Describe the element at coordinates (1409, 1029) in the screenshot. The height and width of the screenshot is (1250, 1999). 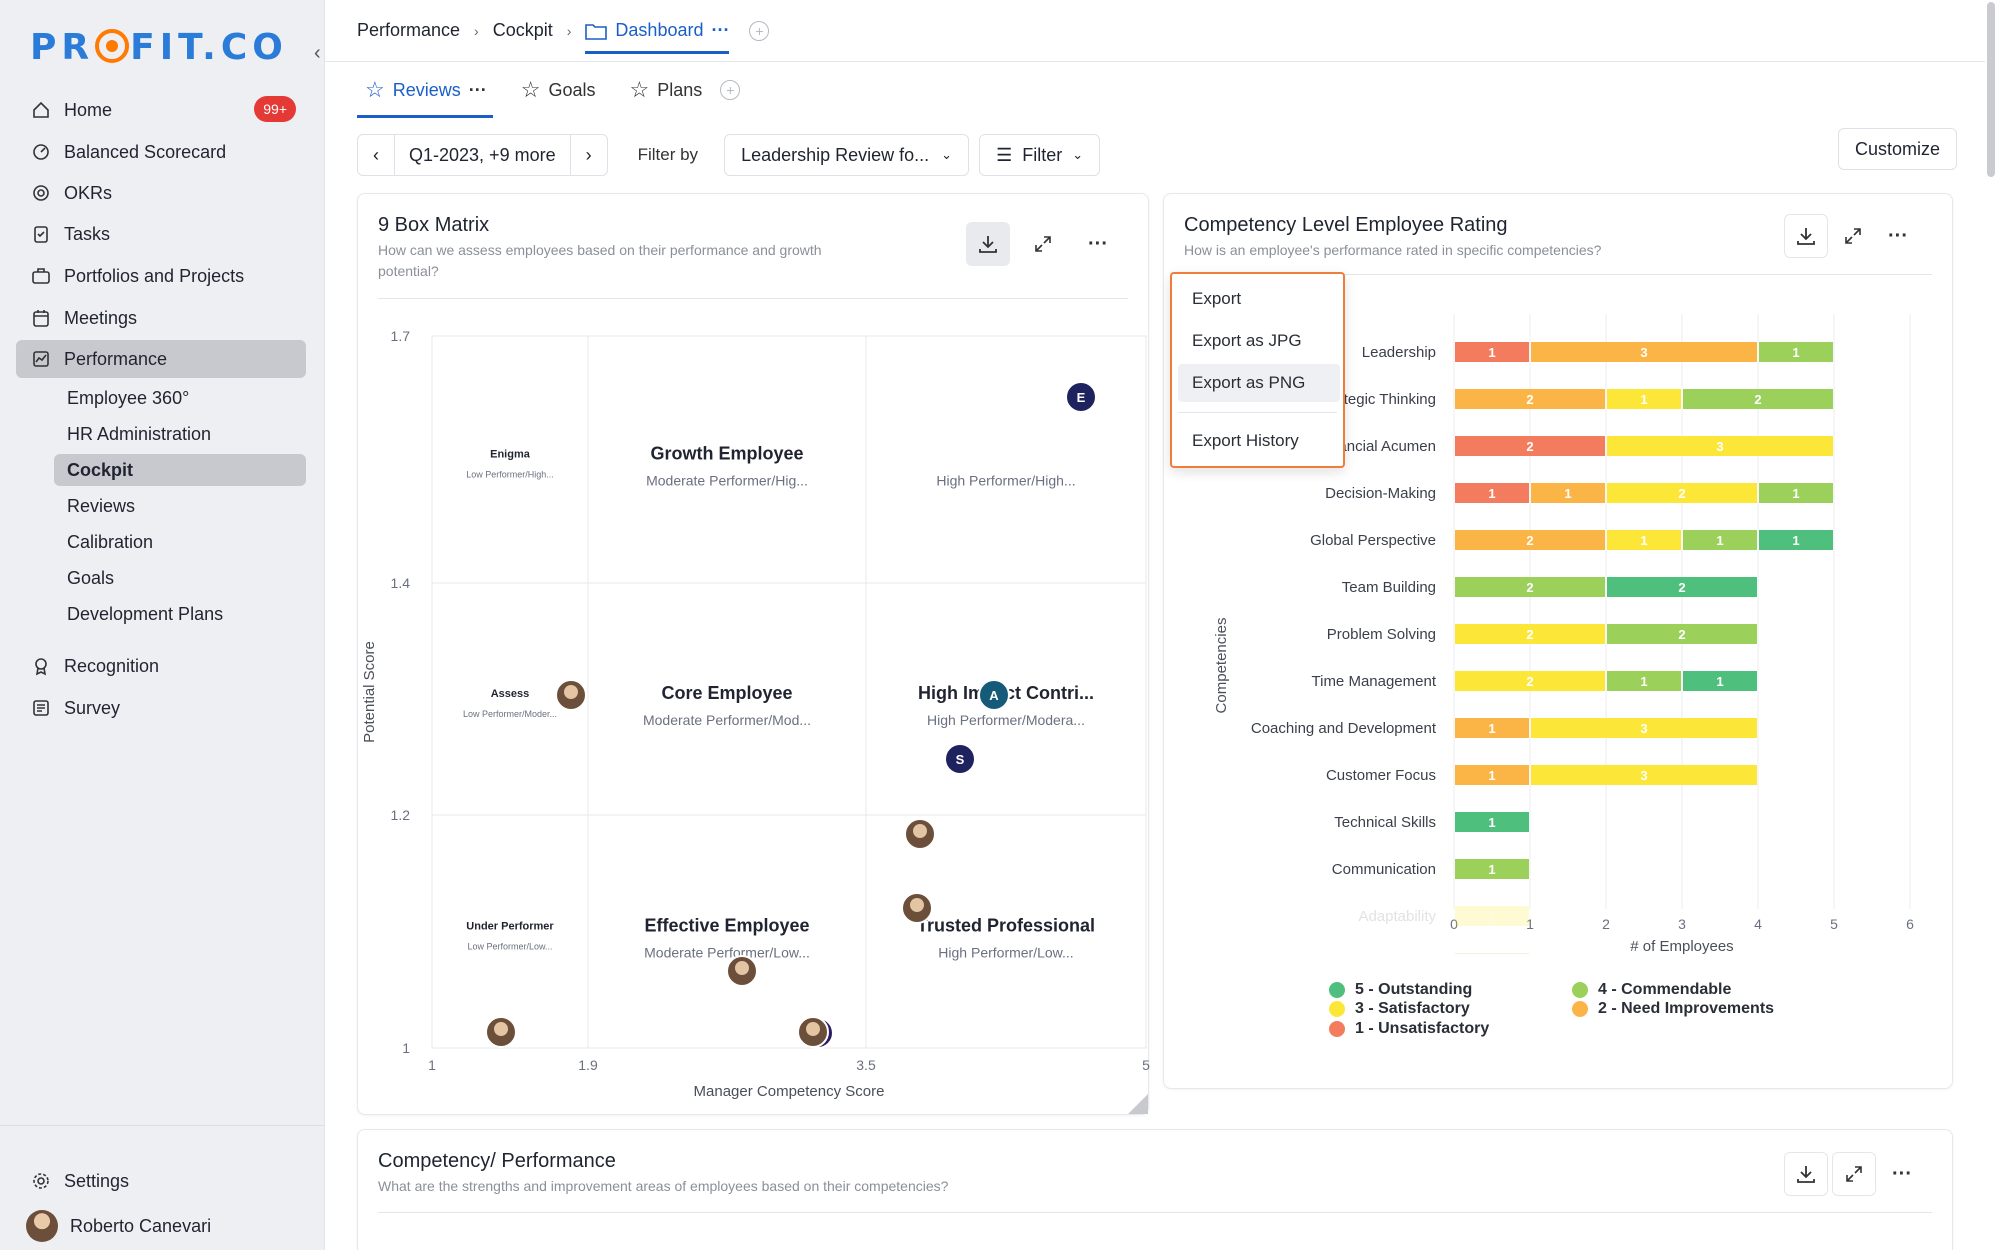
I see `legend-item: 1 - Unsatisfactory` at that location.